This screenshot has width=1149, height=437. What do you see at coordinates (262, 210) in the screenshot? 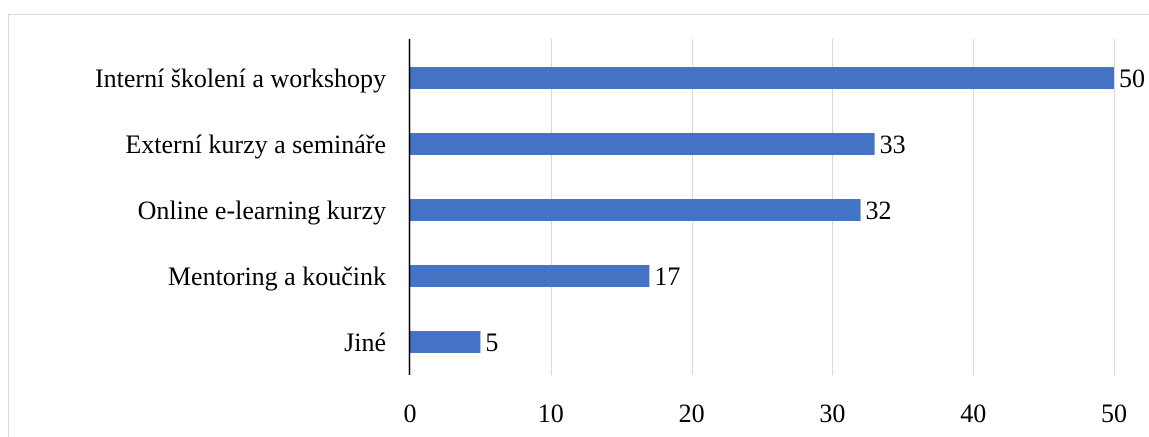
I see `category-label-2: Online e-learning kurzy` at bounding box center [262, 210].